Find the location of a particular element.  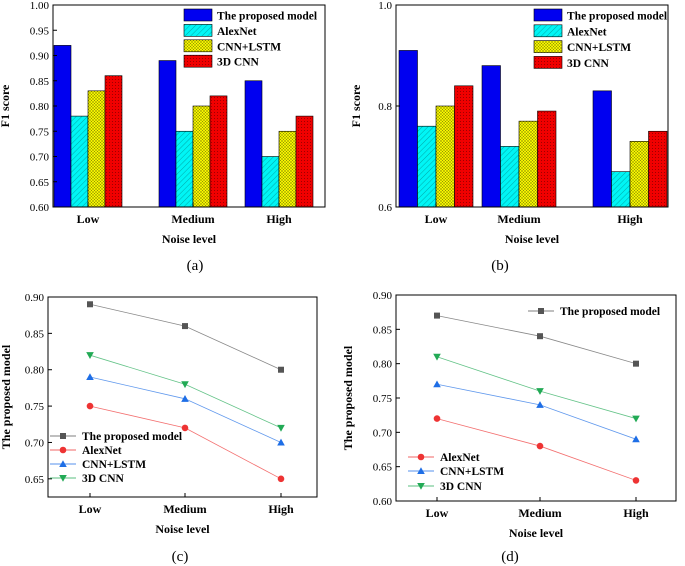

legend-label-d-alexnet: AlexNet is located at coordinates (460, 458).